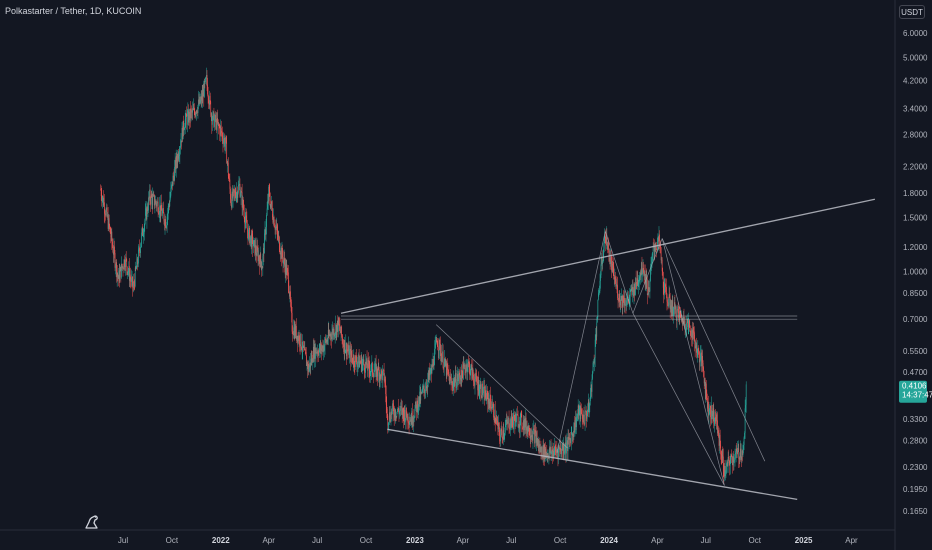  Describe the element at coordinates (73, 11) in the screenshot. I see `symbol-title: Polkastarter / Tether, 1D, KUCOIN` at that location.